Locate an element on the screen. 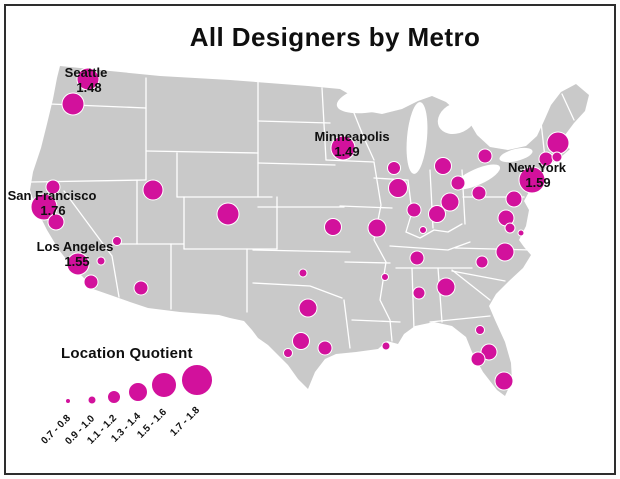 This screenshot has height=479, width=620. lake-superior is located at coordinates (378, 97).